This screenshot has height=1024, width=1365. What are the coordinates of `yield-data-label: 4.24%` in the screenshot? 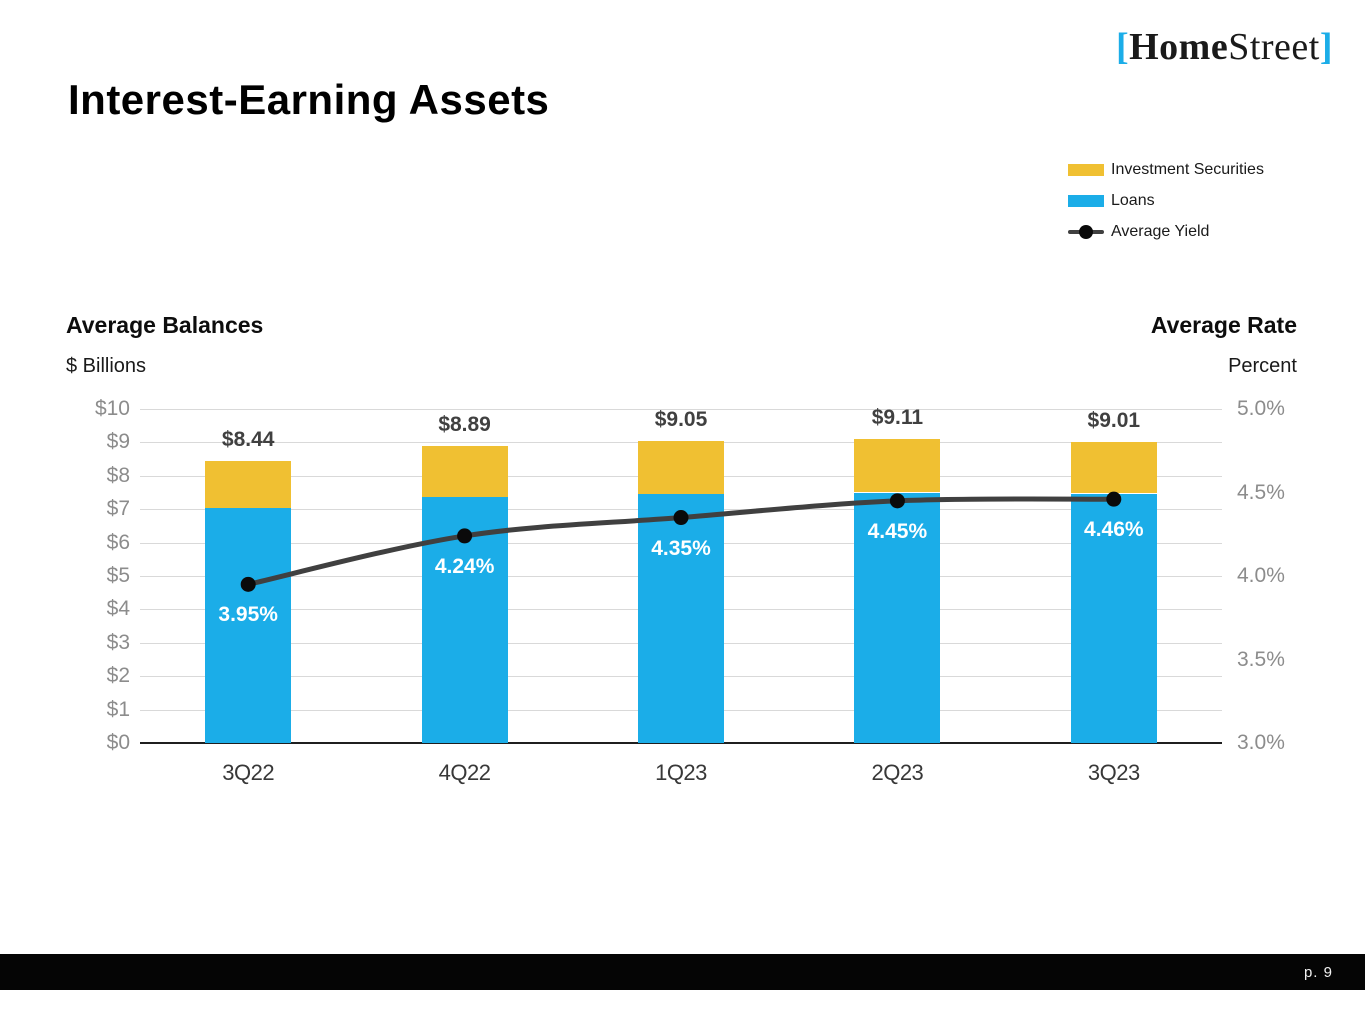 It's located at (464, 566).